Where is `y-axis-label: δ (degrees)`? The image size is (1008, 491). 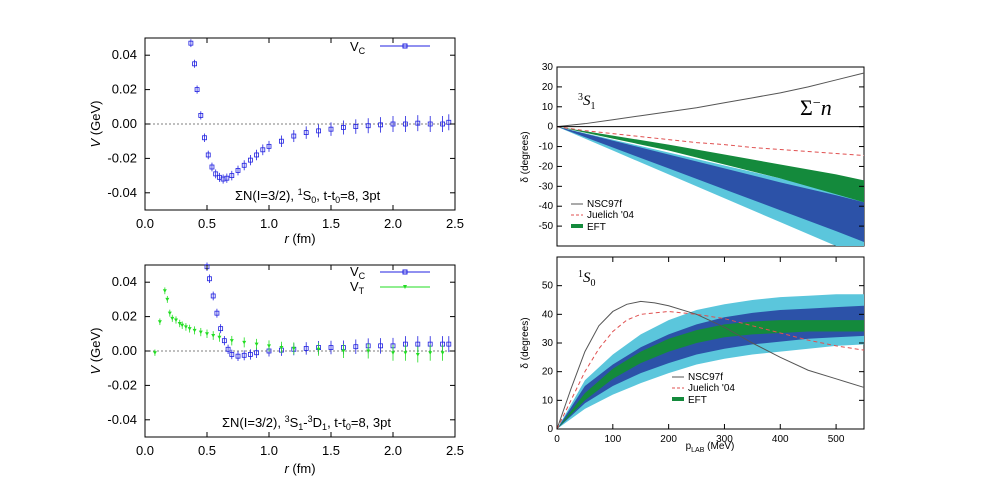 y-axis-label: δ (degrees) is located at coordinates (525, 156).